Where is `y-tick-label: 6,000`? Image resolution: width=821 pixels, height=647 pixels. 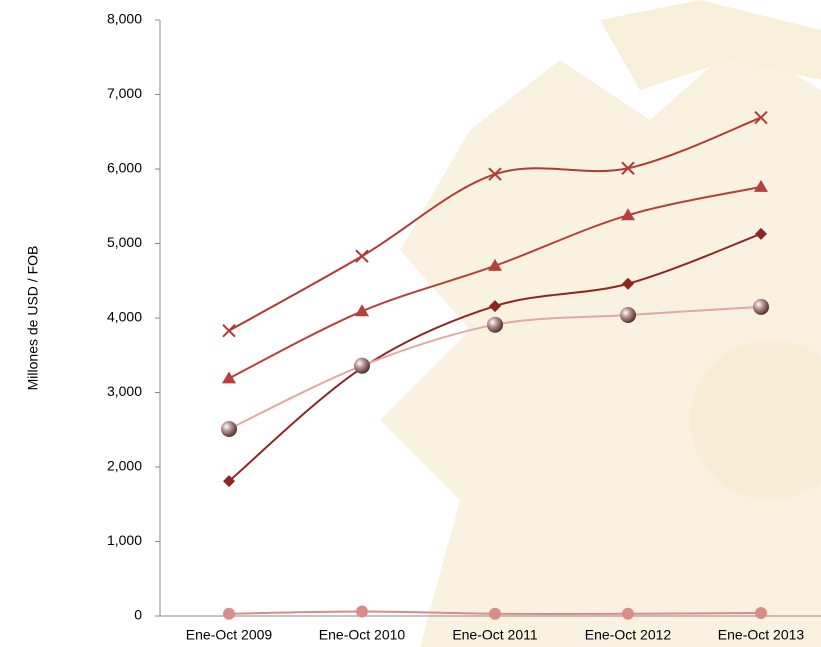
y-tick-label: 6,000 is located at coordinates (124, 168).